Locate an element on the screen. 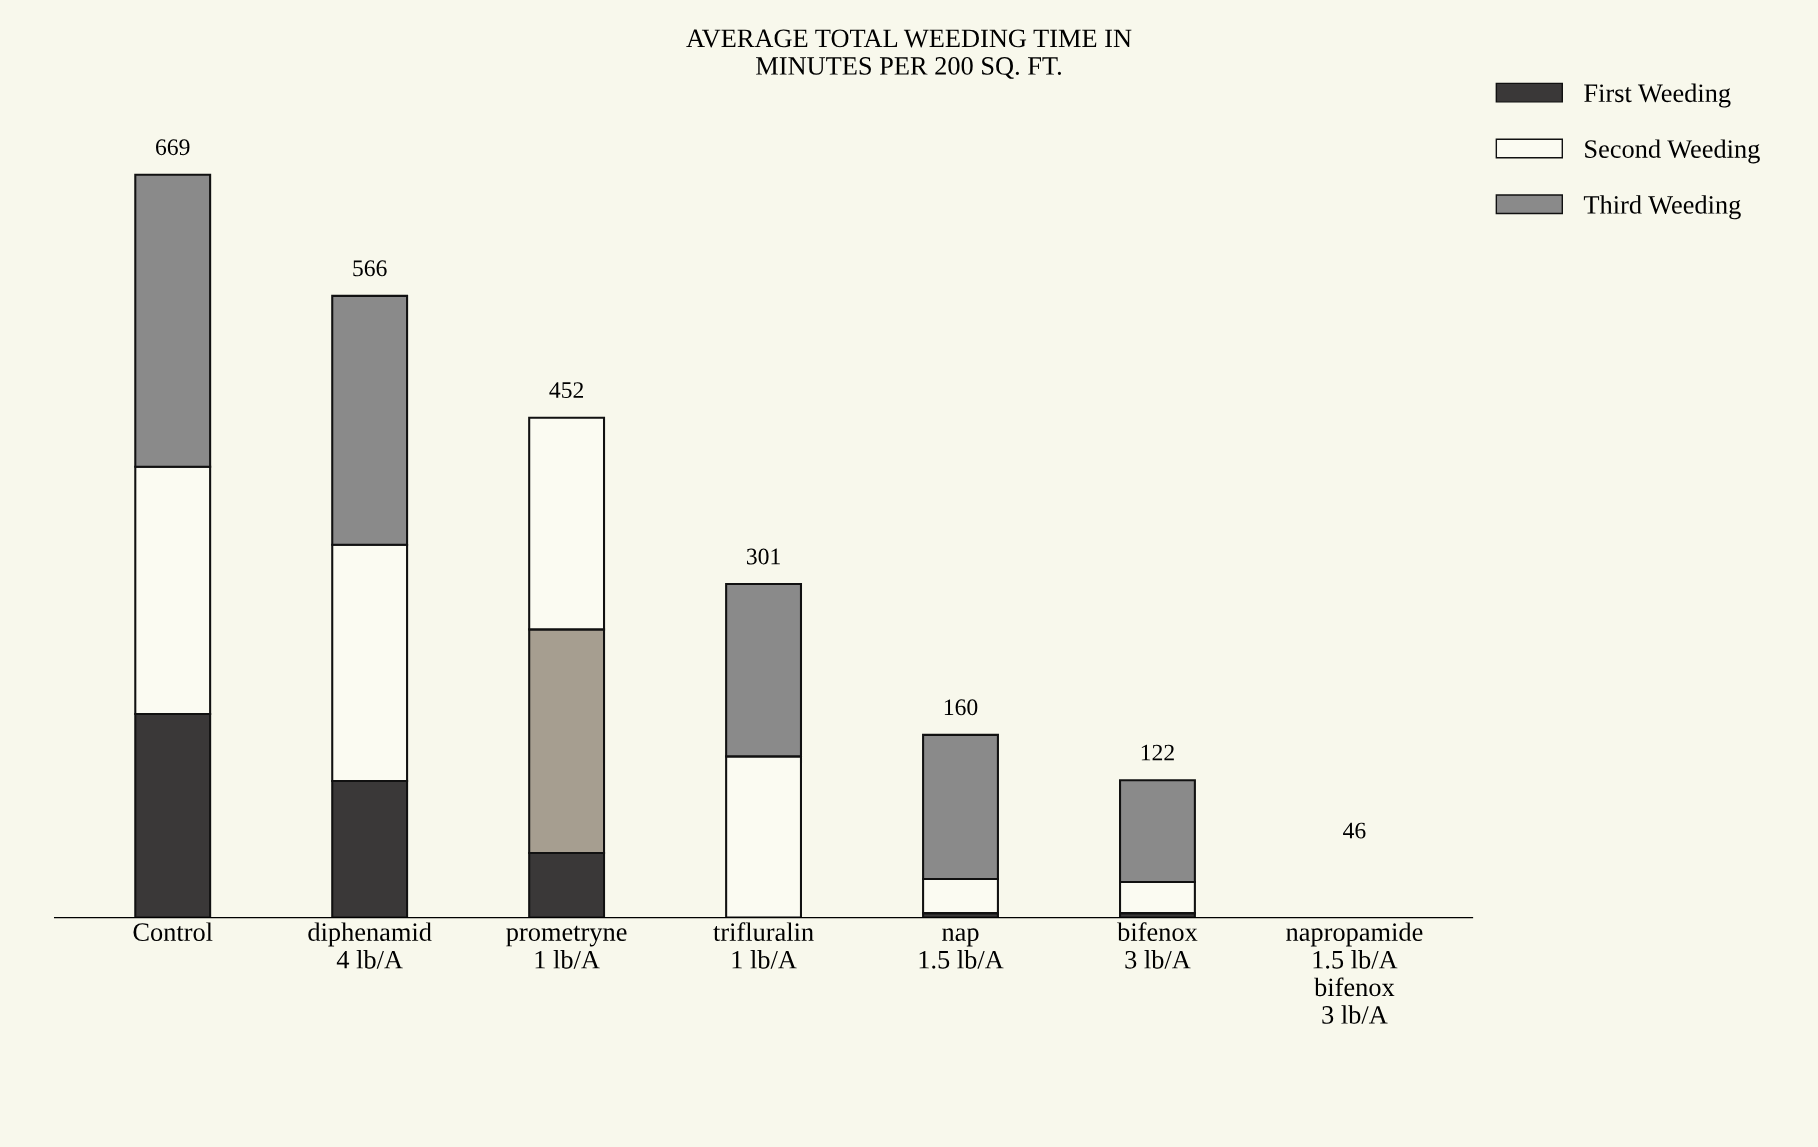  x-tick-label: diphenamid 4 lb/A is located at coordinates (370, 945).